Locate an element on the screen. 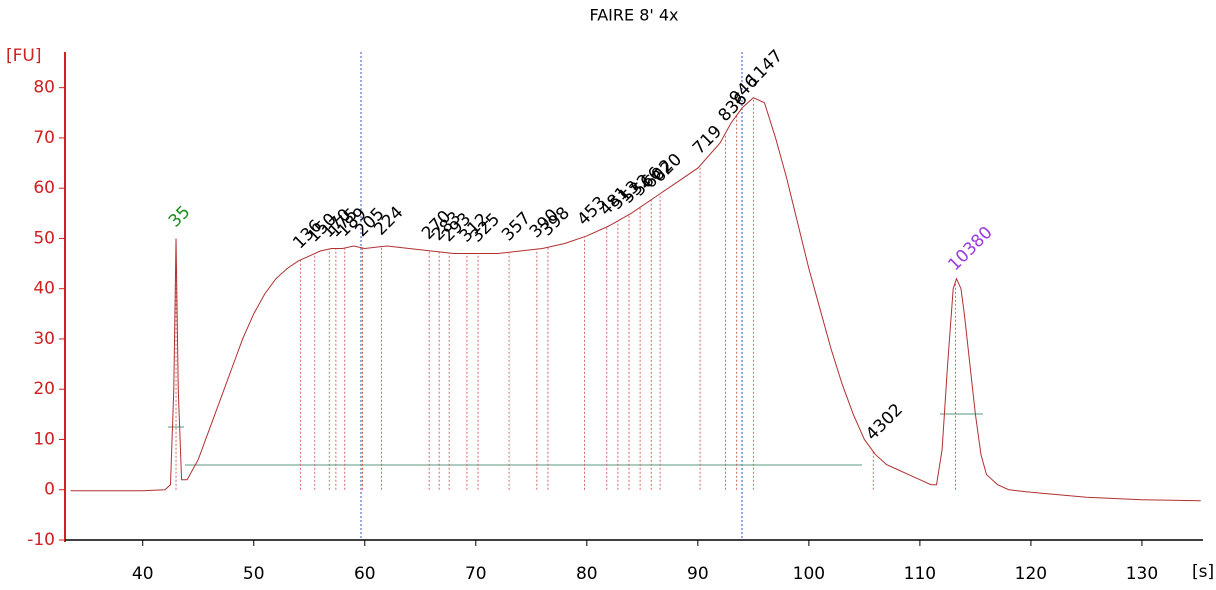  peak-label: 4302 is located at coordinates (884, 422).